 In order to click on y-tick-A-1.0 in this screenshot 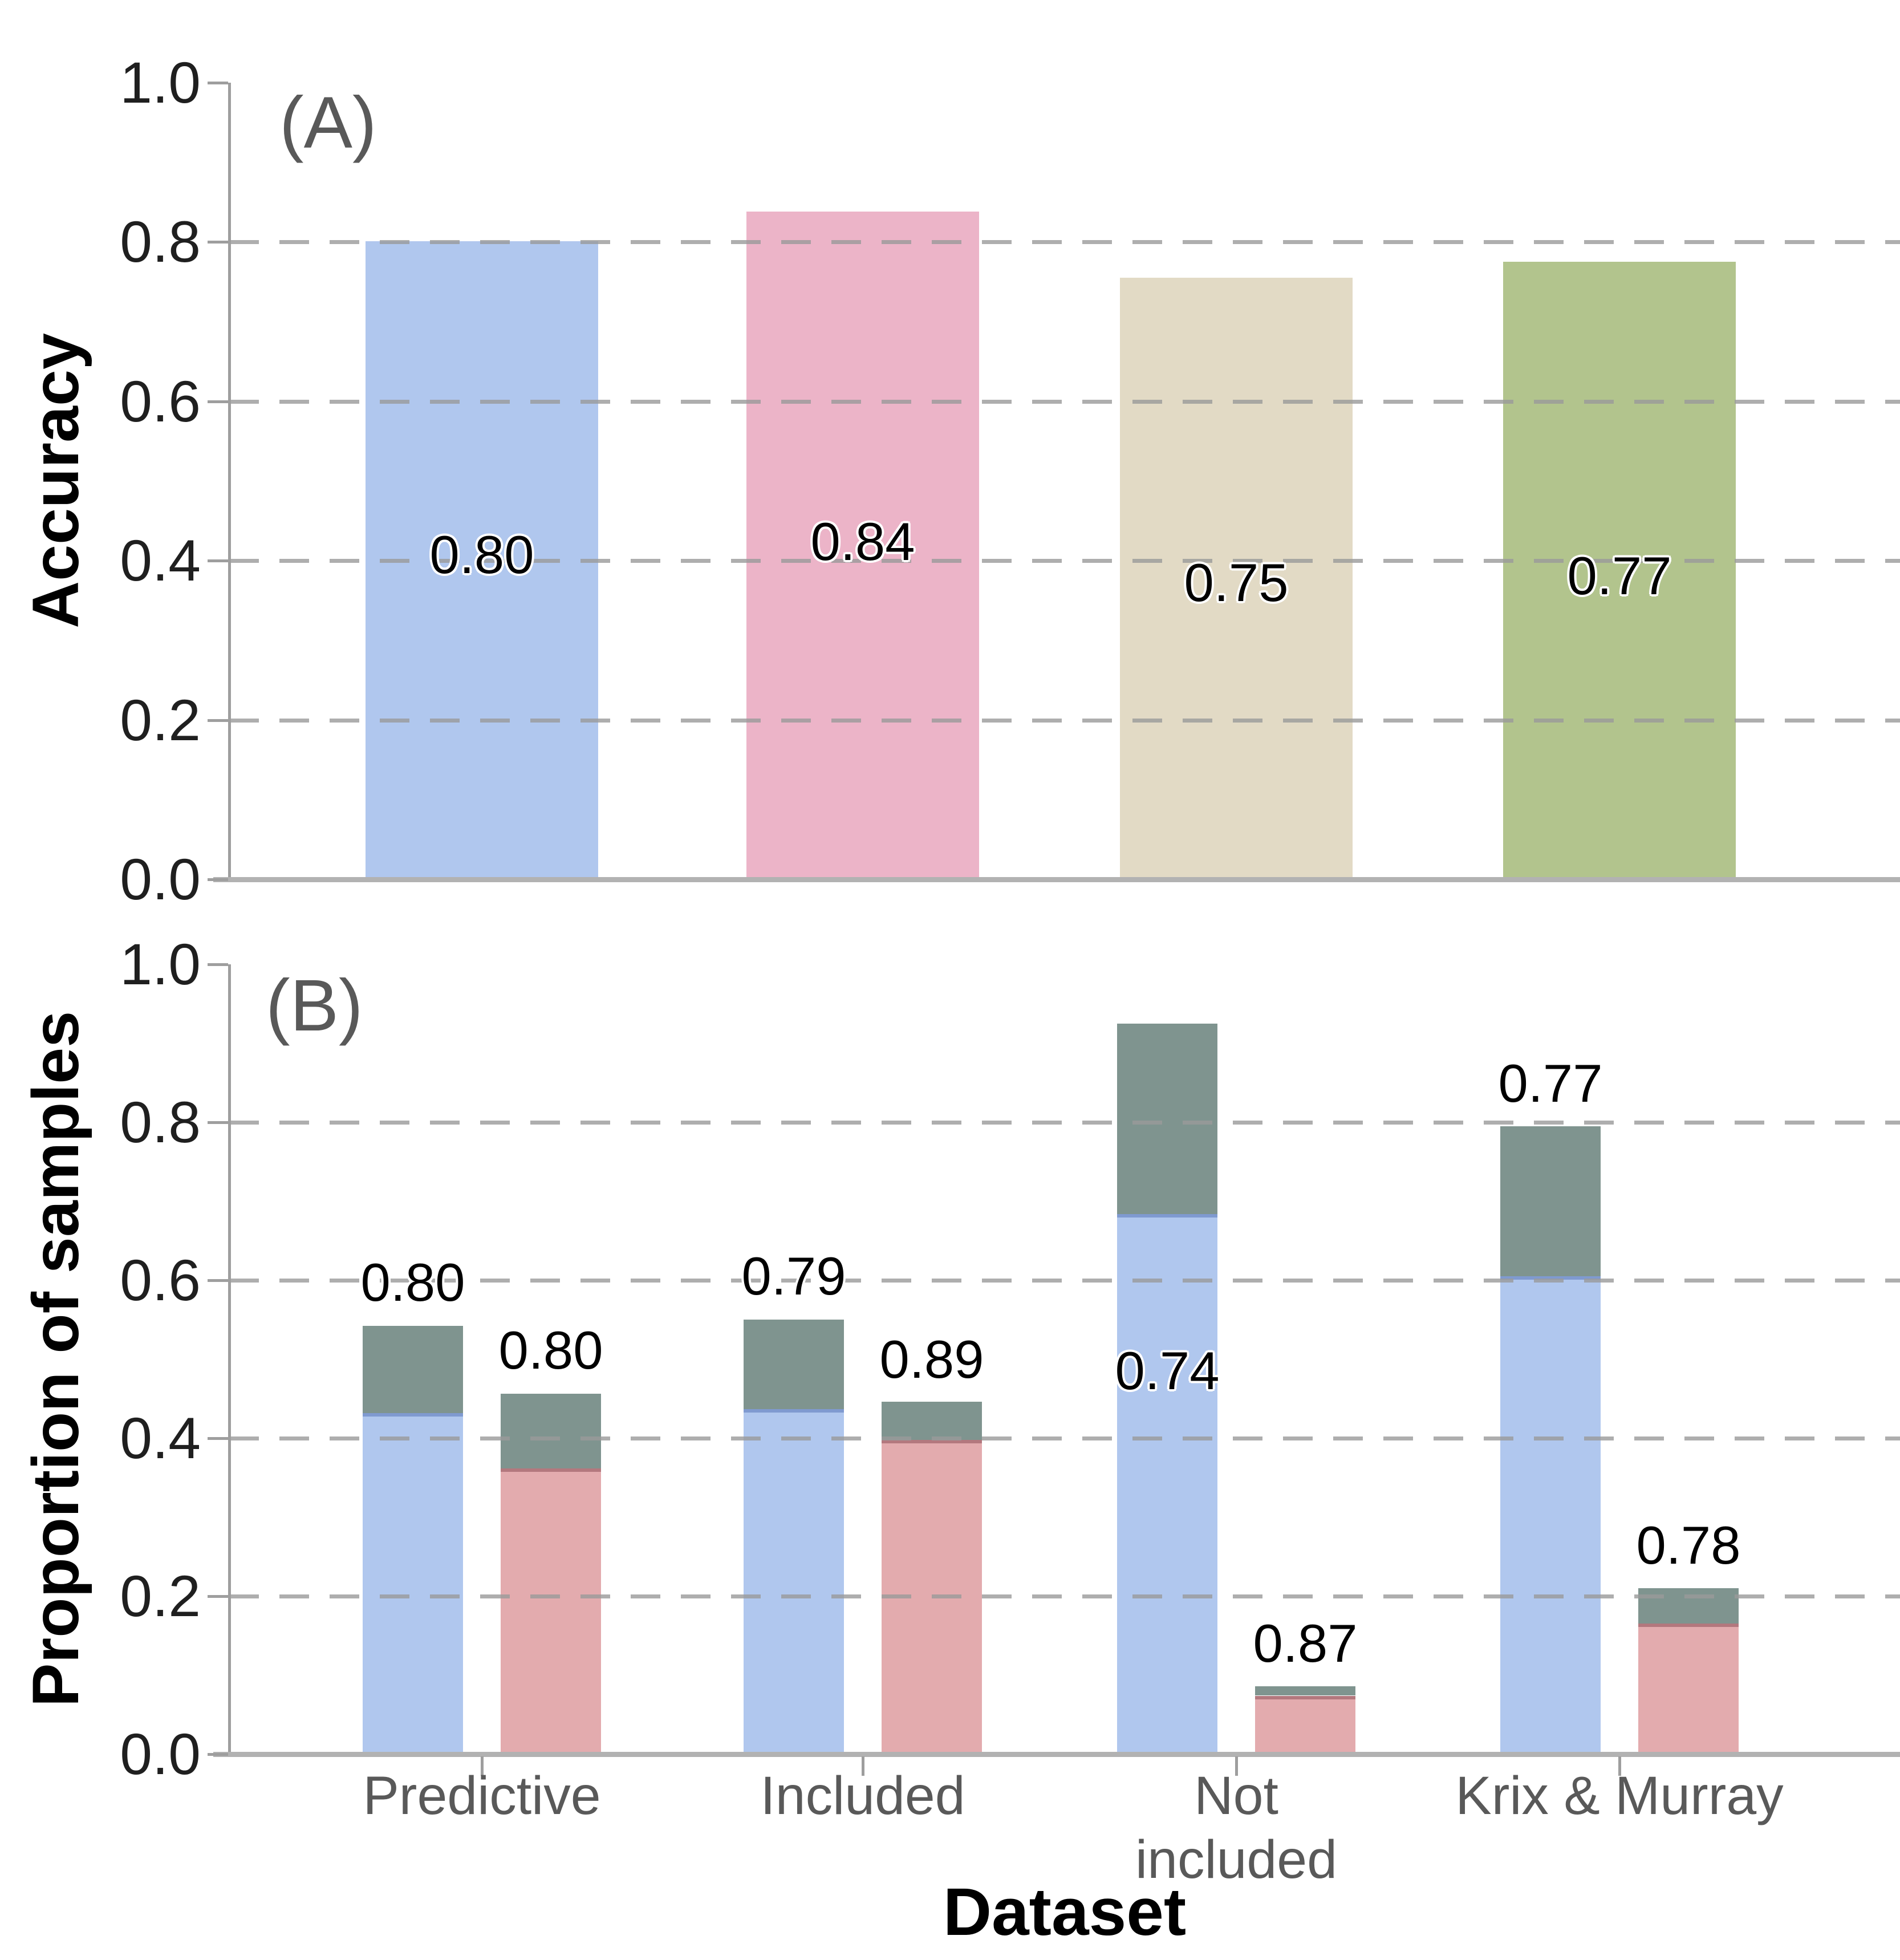, I will do `click(218, 83)`.